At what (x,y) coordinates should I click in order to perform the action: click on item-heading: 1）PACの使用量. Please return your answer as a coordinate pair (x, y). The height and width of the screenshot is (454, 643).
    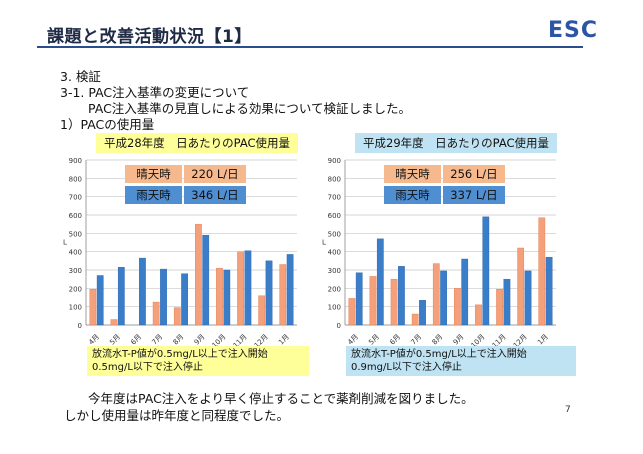
    Looking at the image, I should click on (107, 124).